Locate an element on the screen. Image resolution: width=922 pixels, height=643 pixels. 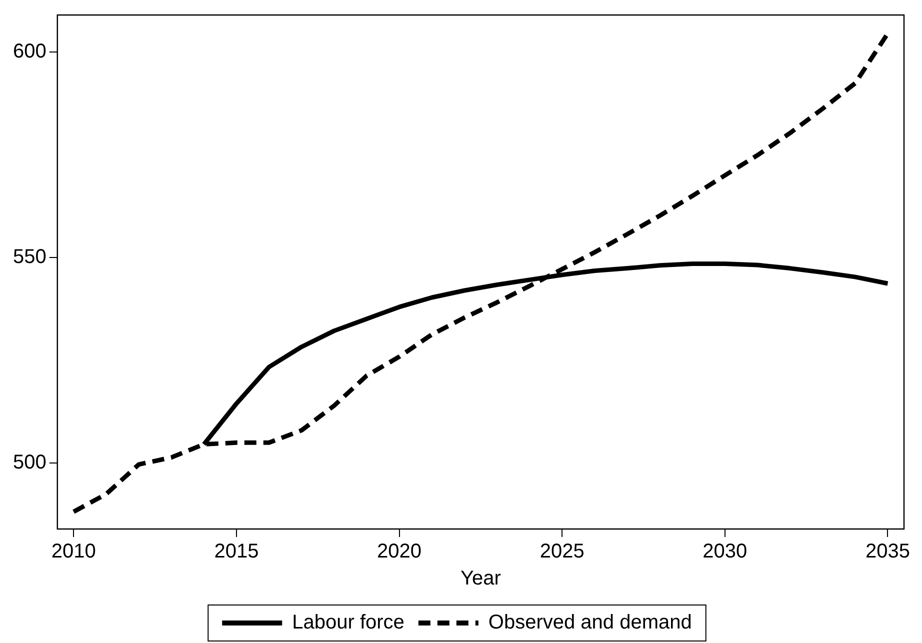
x-tick-label: 2015 is located at coordinates (236, 551).